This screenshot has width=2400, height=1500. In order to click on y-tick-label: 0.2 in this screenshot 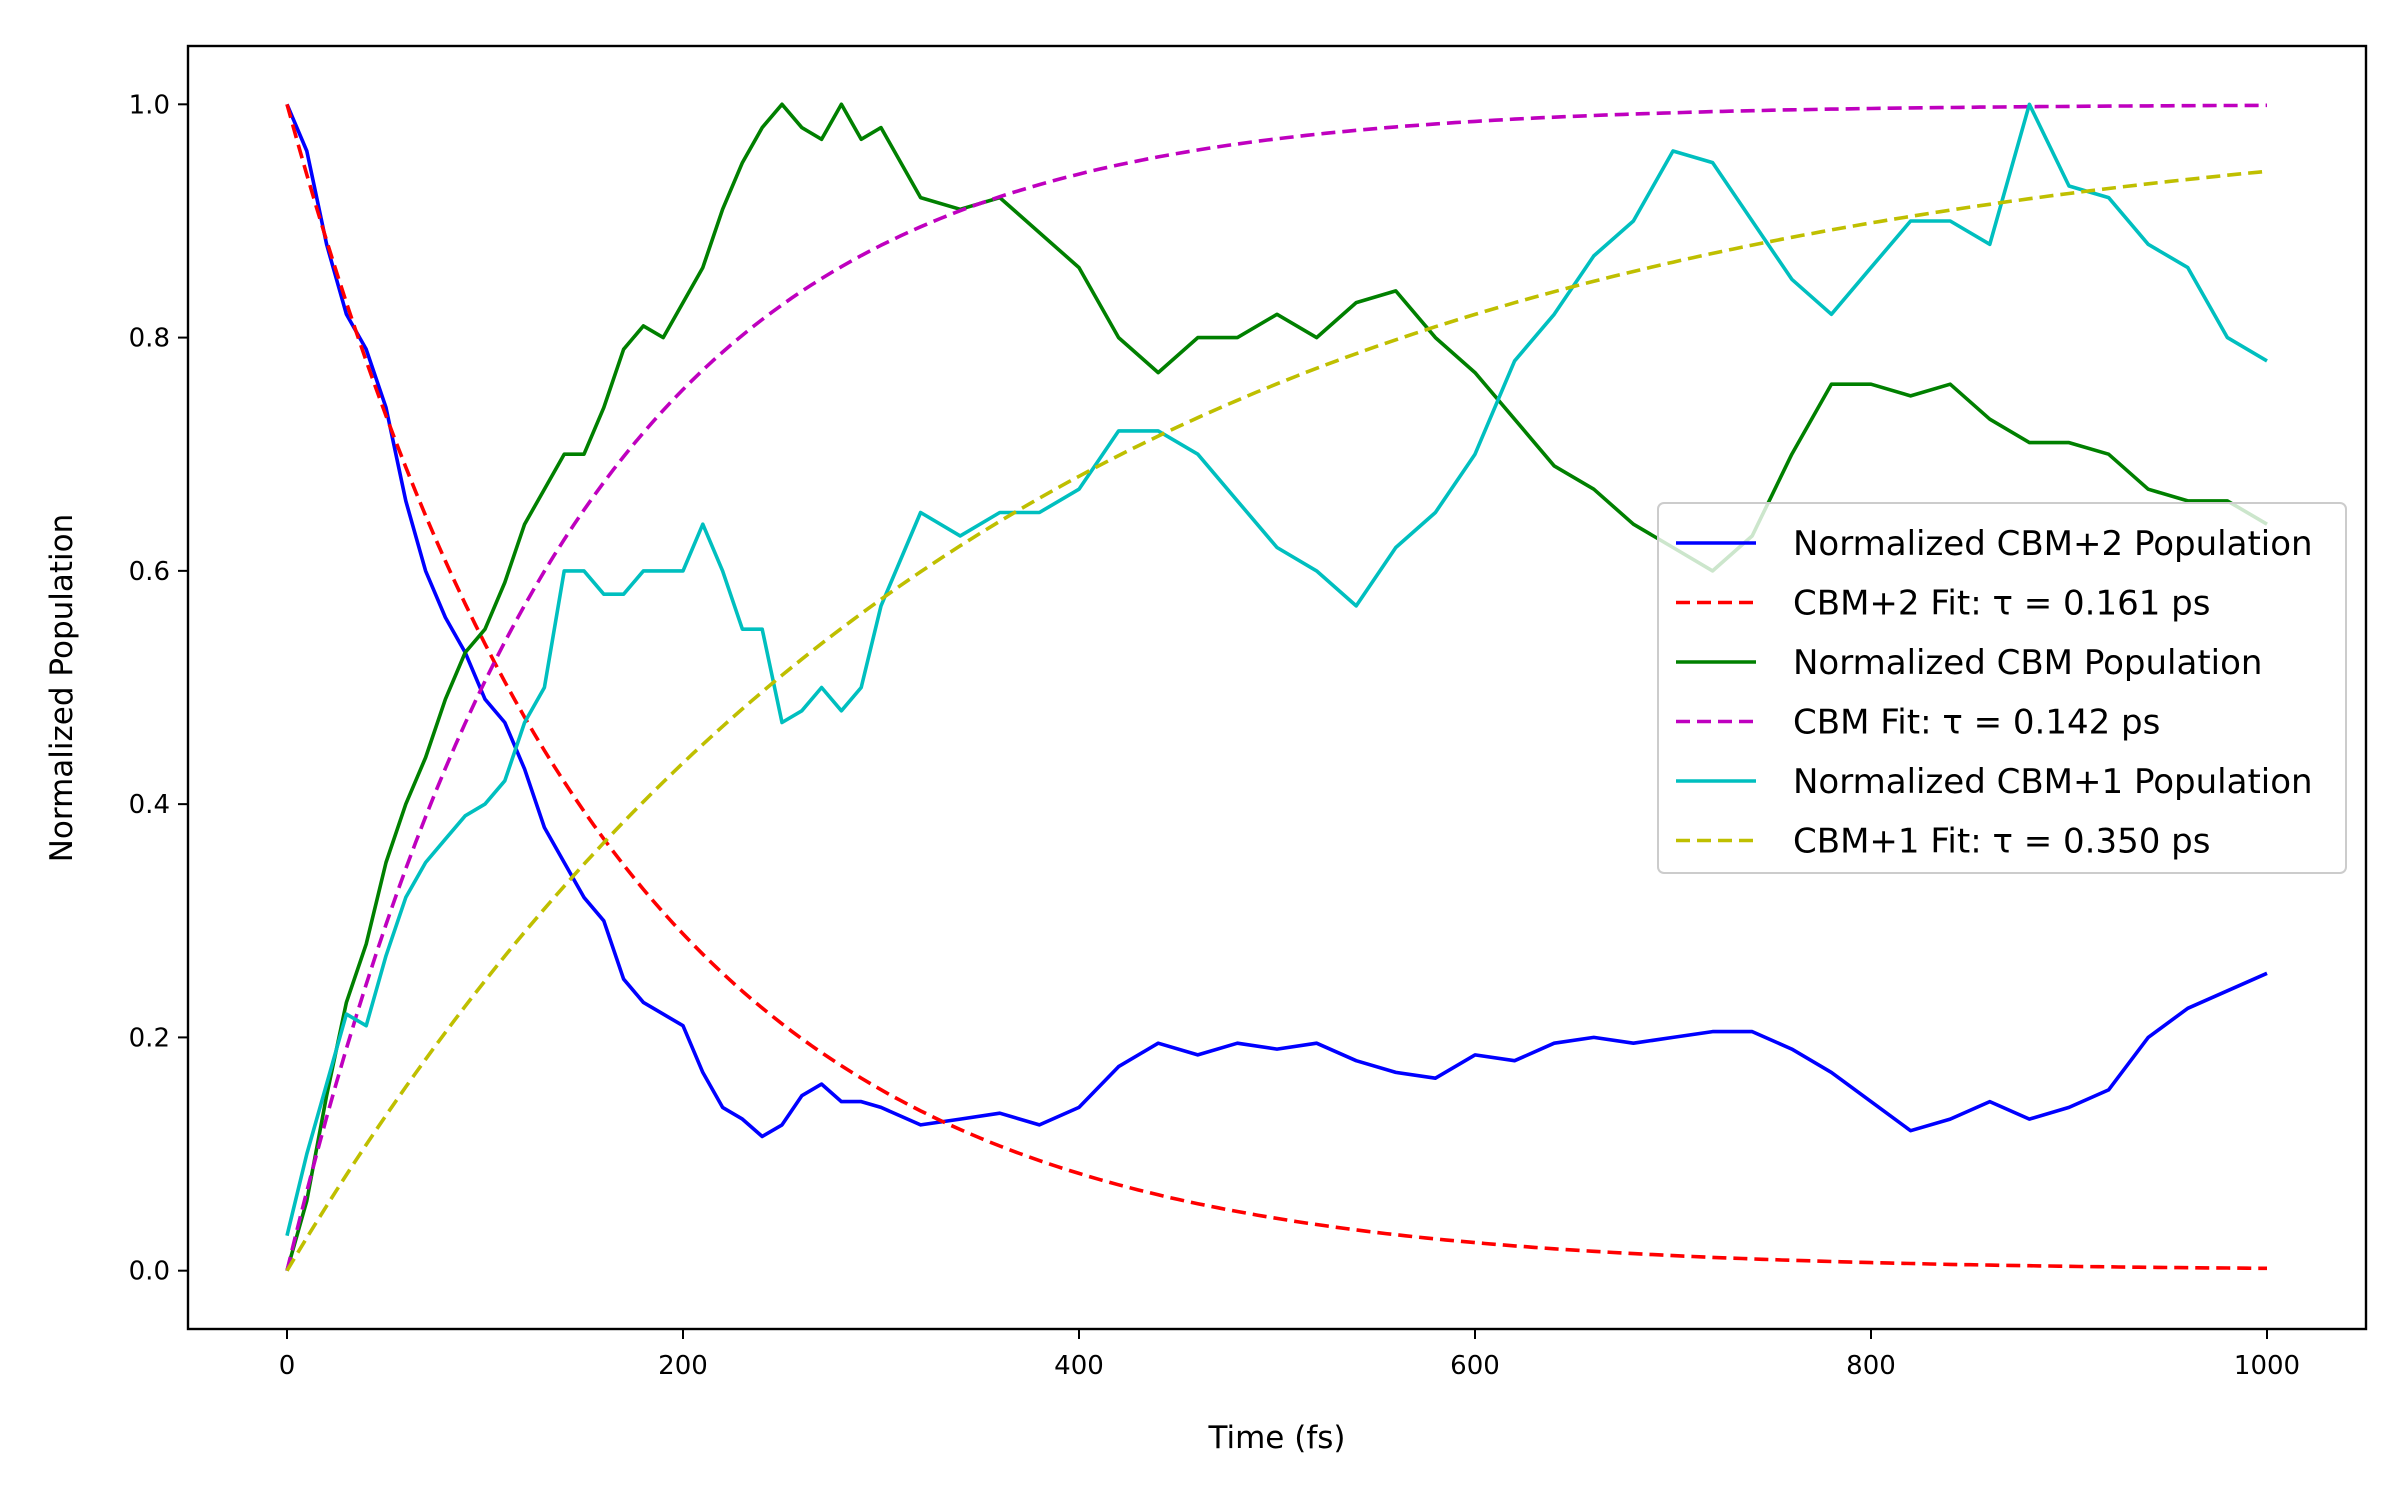, I will do `click(149, 1038)`.